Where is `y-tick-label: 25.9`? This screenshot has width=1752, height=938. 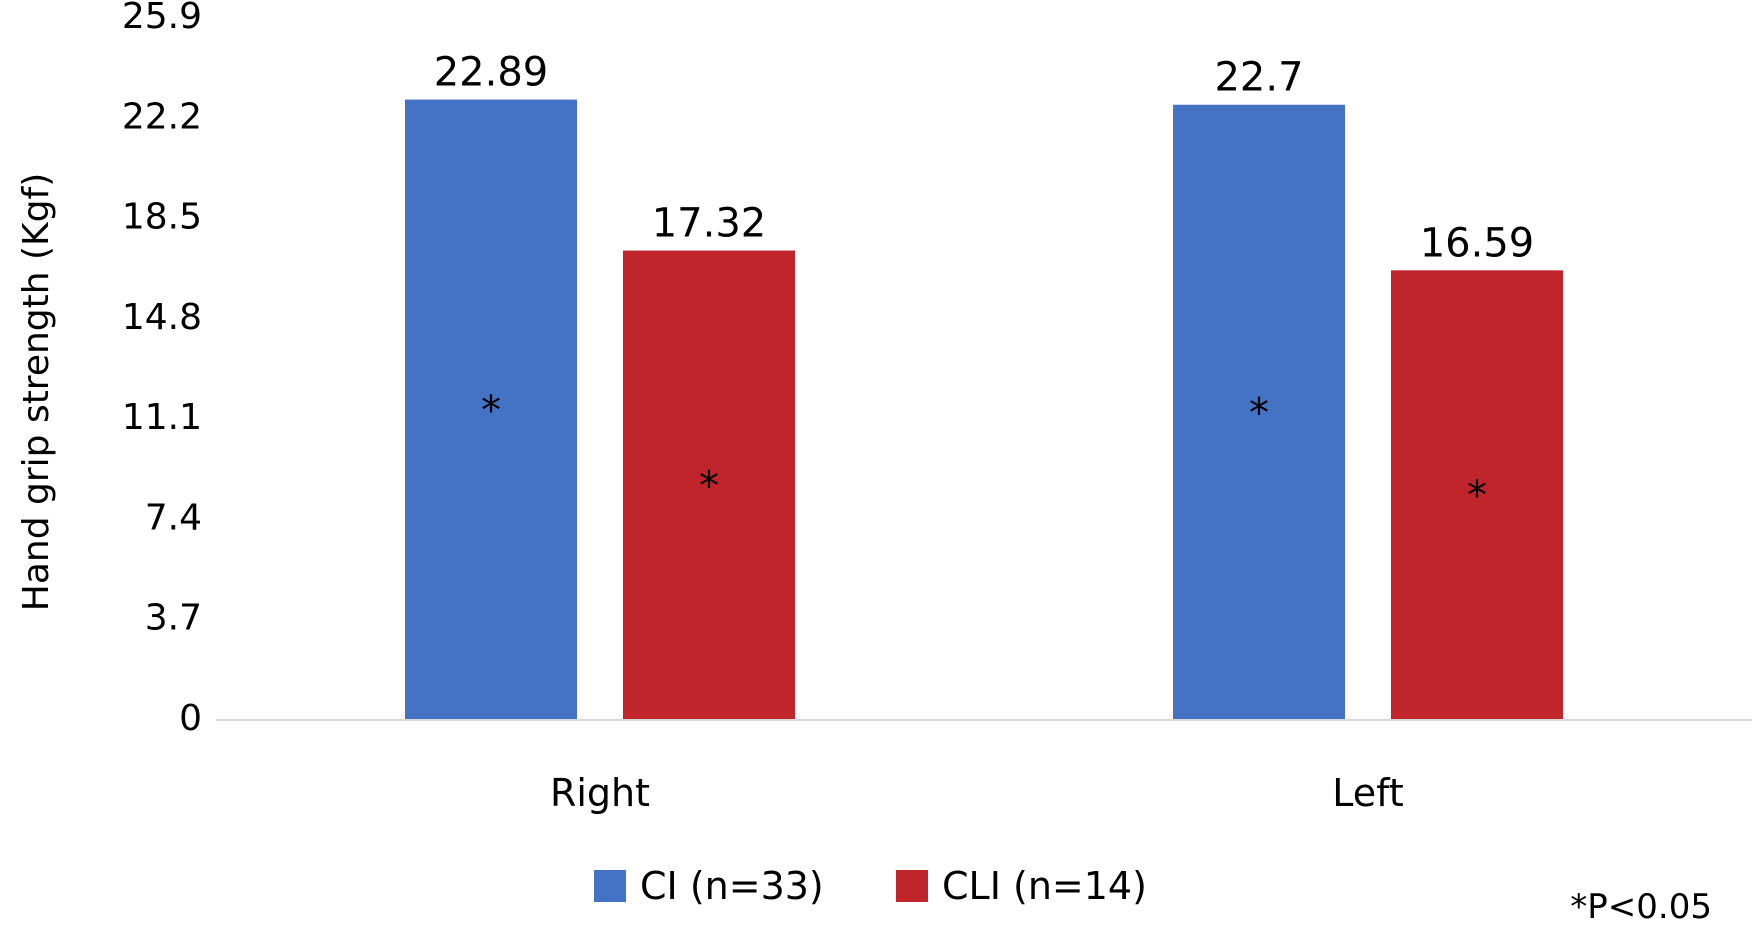
y-tick-label: 25.9 is located at coordinates (162, 18).